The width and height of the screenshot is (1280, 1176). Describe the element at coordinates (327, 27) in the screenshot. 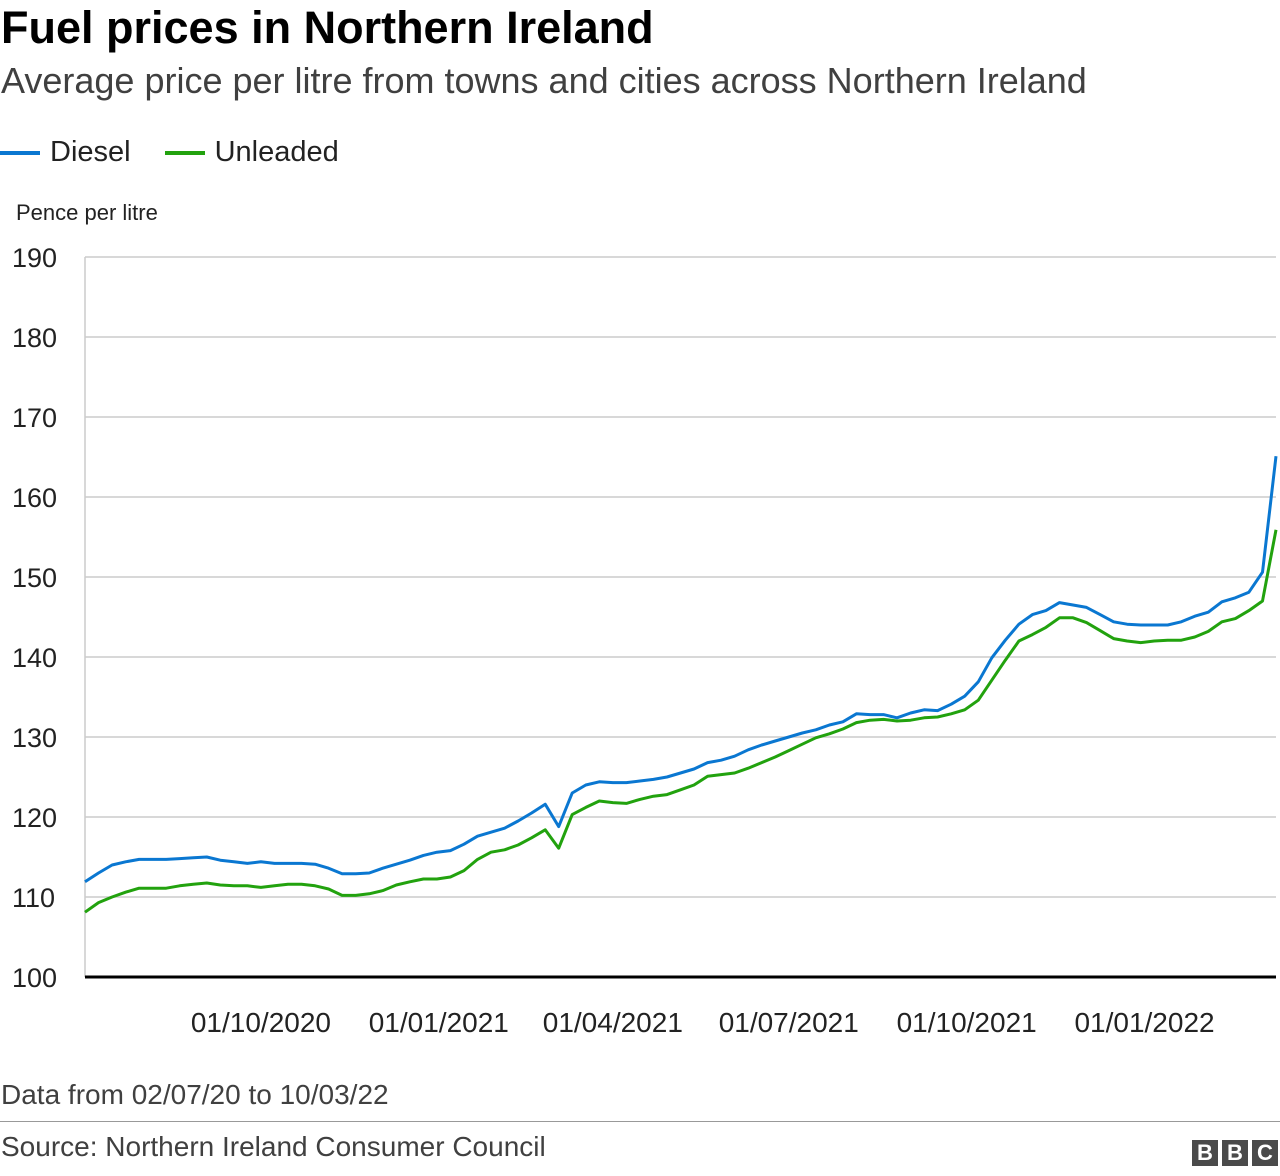

I see `chart-title: Fuel prices in Northern Ireland` at that location.